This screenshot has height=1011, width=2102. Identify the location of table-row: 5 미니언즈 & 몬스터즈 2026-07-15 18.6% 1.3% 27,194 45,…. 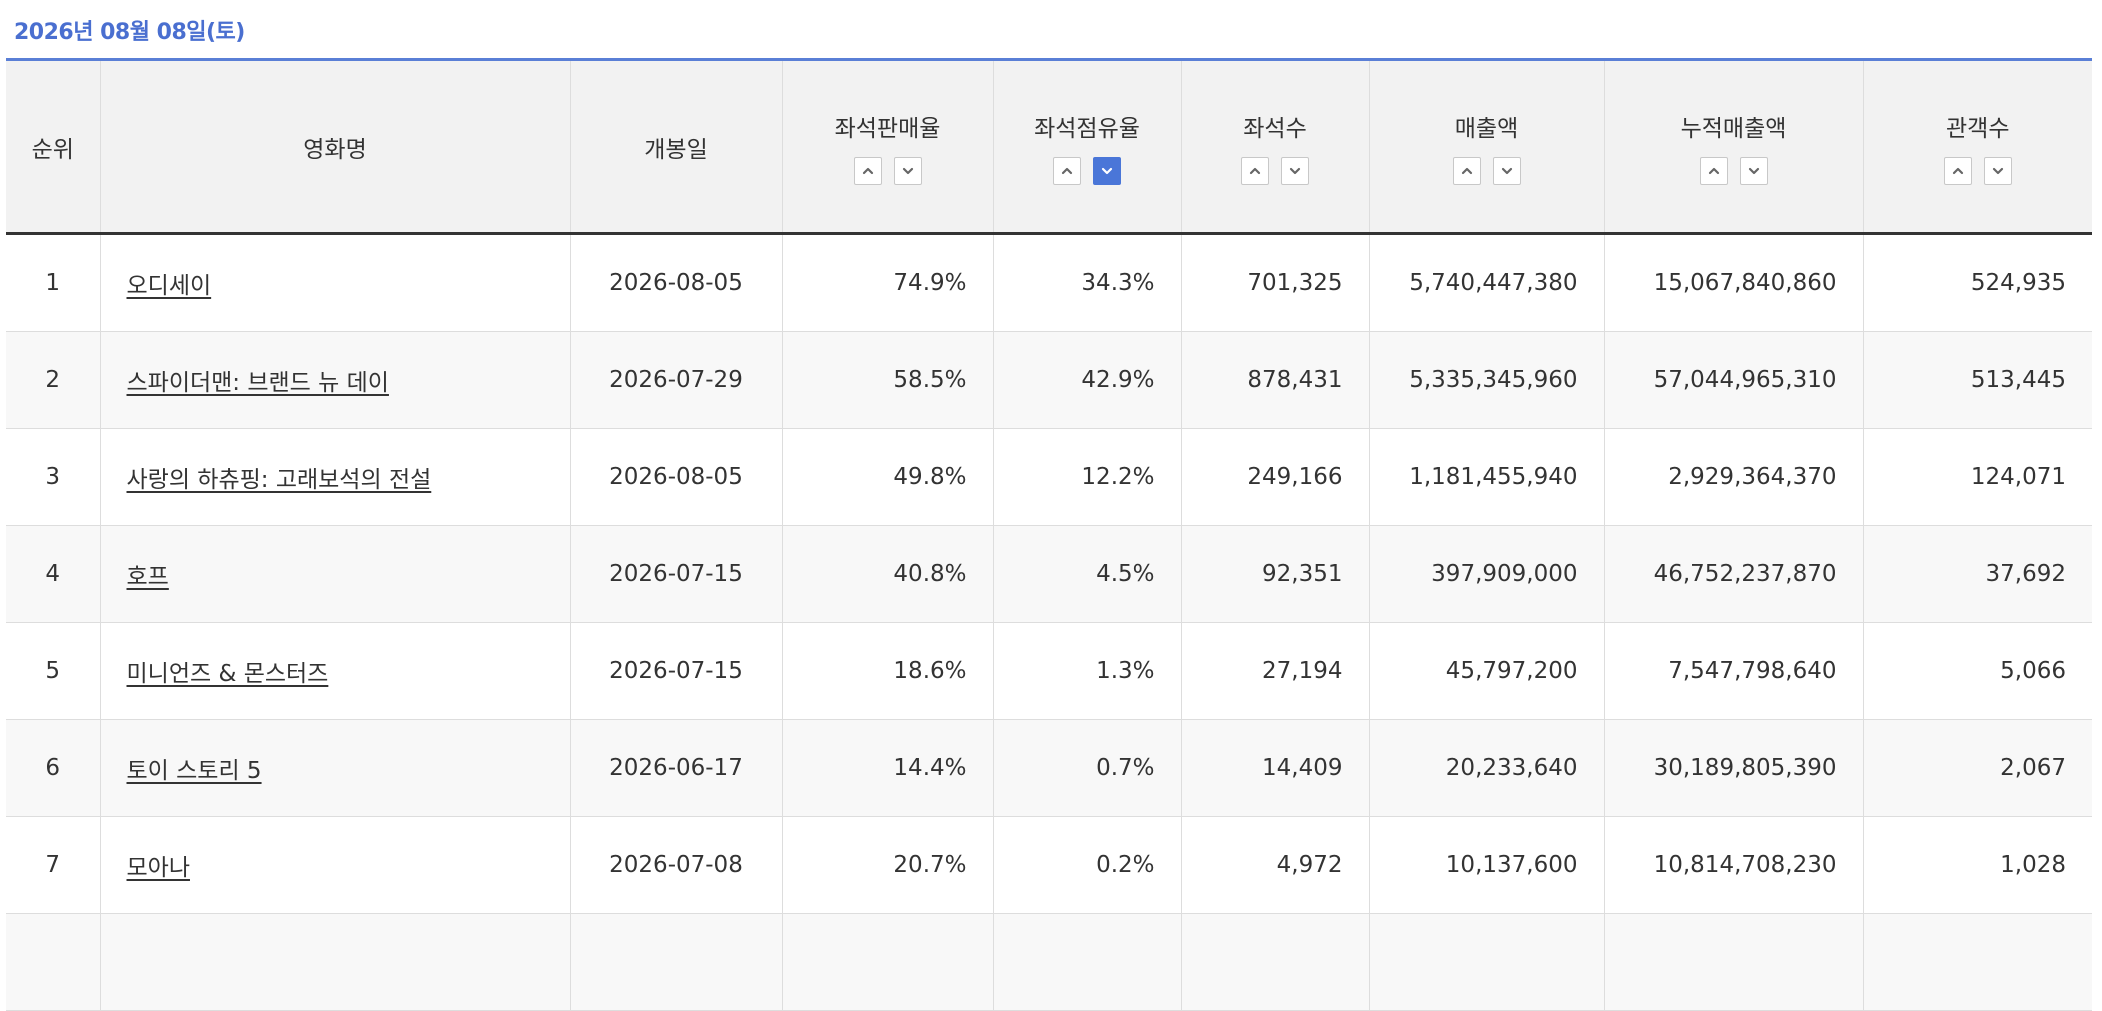
(1049, 671).